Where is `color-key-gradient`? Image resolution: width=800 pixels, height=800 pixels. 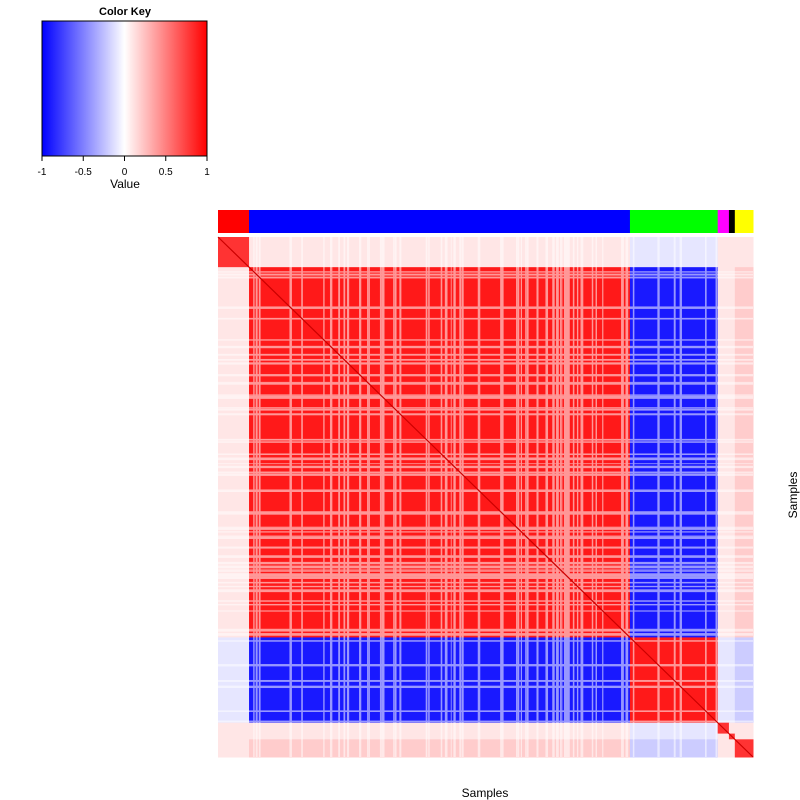
color-key-gradient is located at coordinates (124, 88).